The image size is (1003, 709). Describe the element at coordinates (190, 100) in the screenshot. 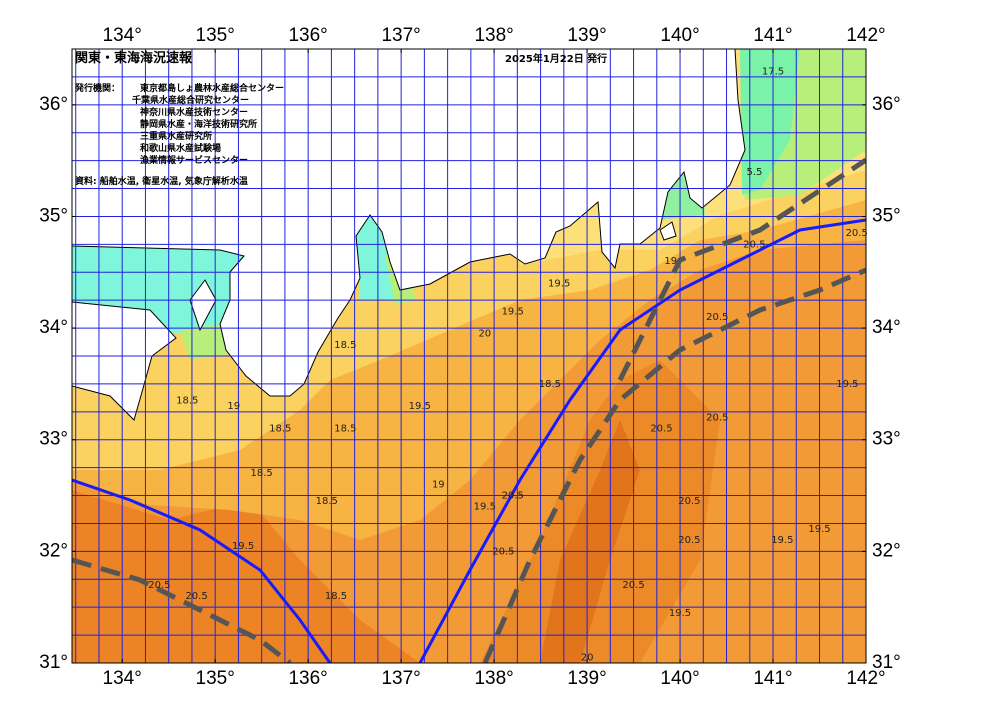

I see `publisher: 千葉県水産総合研究センター` at that location.